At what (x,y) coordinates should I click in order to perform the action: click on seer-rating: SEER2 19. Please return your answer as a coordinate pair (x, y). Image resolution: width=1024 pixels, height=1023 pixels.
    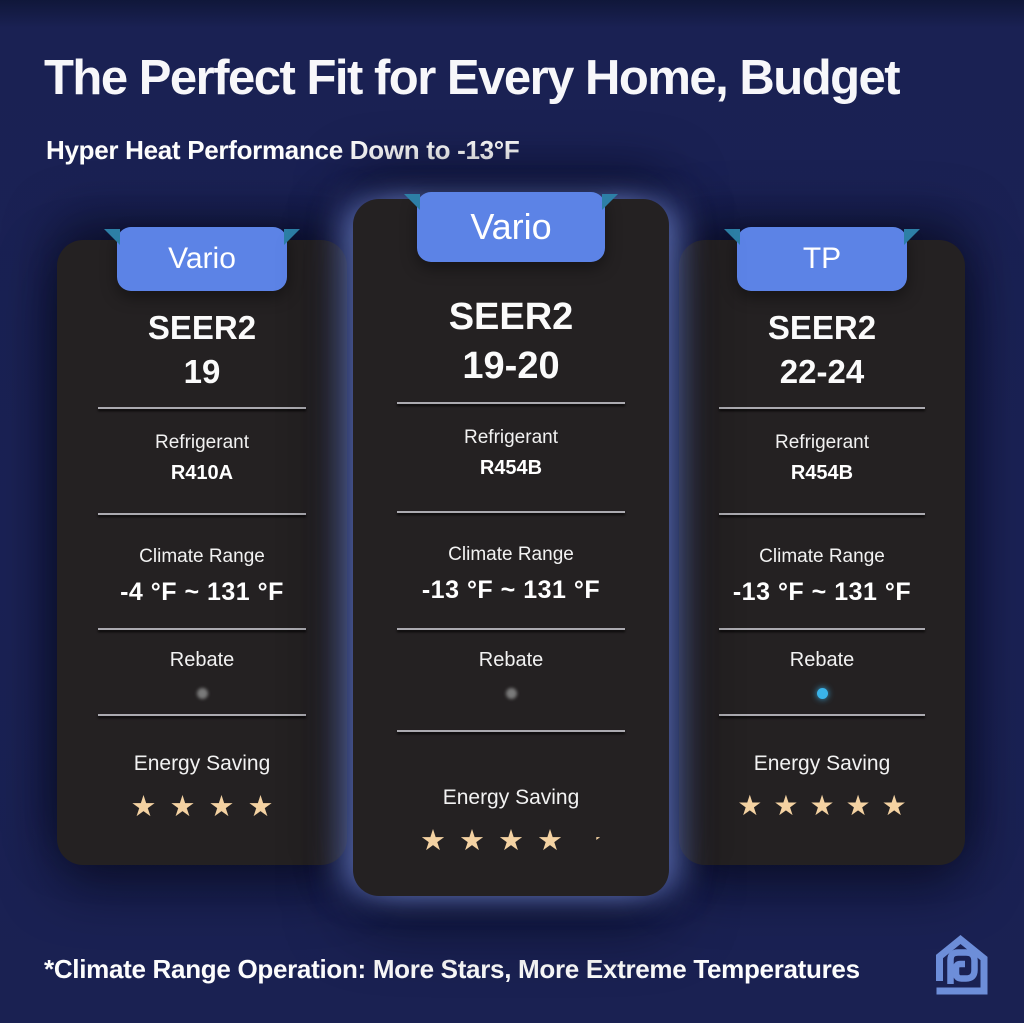
    Looking at the image, I should click on (202, 349).